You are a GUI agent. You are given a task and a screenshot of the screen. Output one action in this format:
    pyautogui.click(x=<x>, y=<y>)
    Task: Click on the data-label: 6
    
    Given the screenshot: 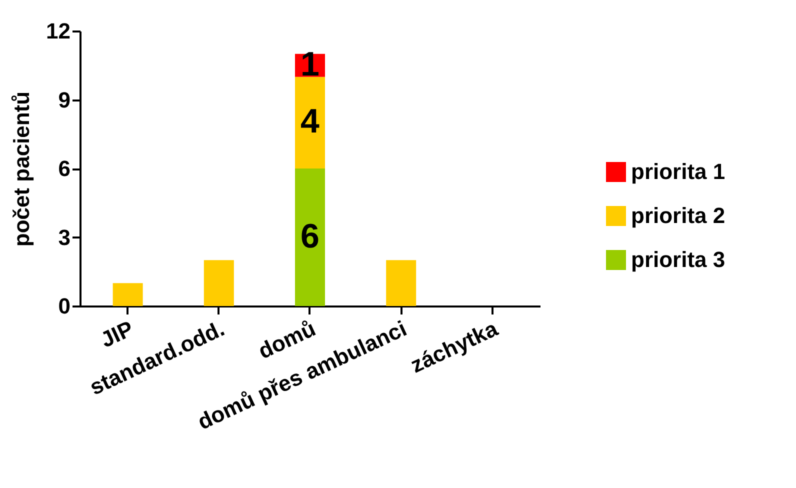 What is the action you would take?
    pyautogui.click(x=310, y=236)
    